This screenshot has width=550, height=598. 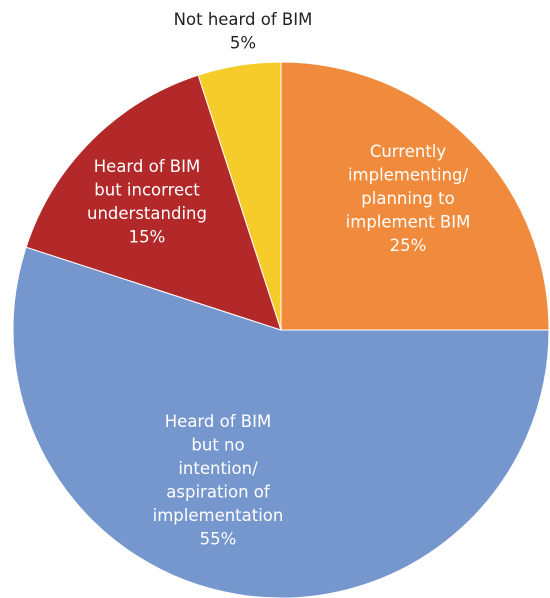 I want to click on slice-label-line: Not heard of BIM, so click(x=243, y=19).